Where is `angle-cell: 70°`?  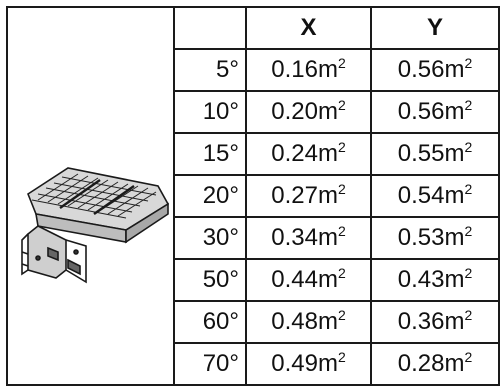
angle-cell: 70° is located at coordinates (211, 363).